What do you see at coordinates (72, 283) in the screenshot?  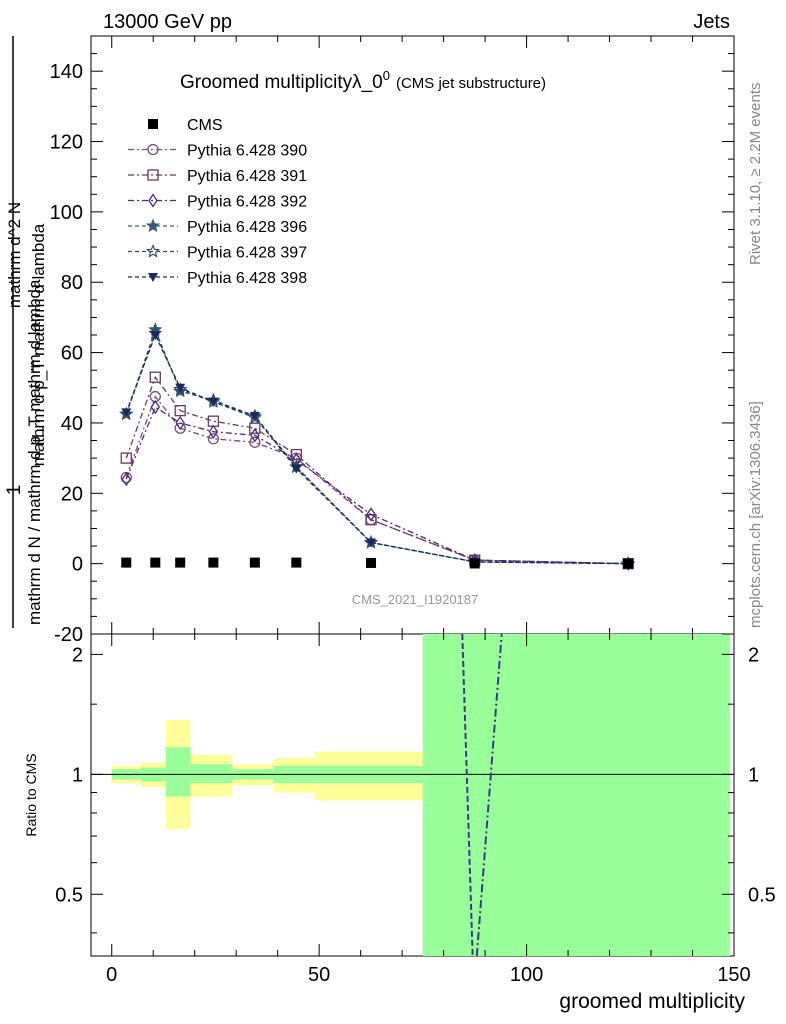 I see `y-tick-label: 80` at bounding box center [72, 283].